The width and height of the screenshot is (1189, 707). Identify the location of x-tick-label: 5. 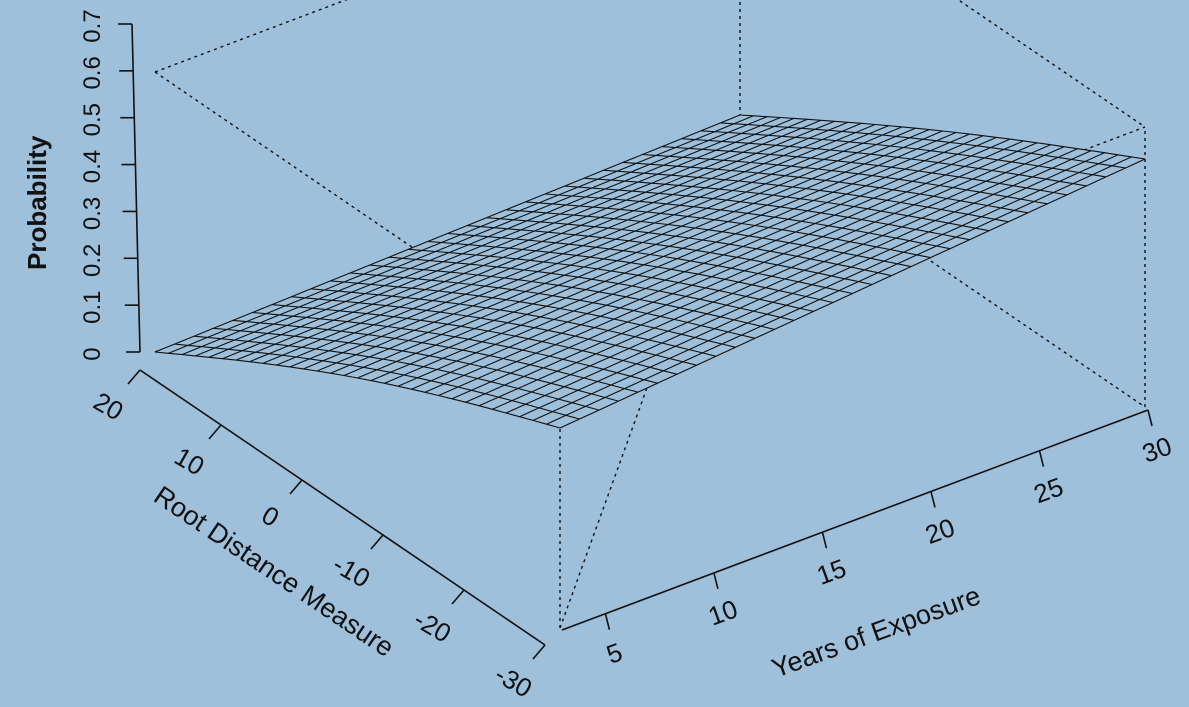
(614, 653).